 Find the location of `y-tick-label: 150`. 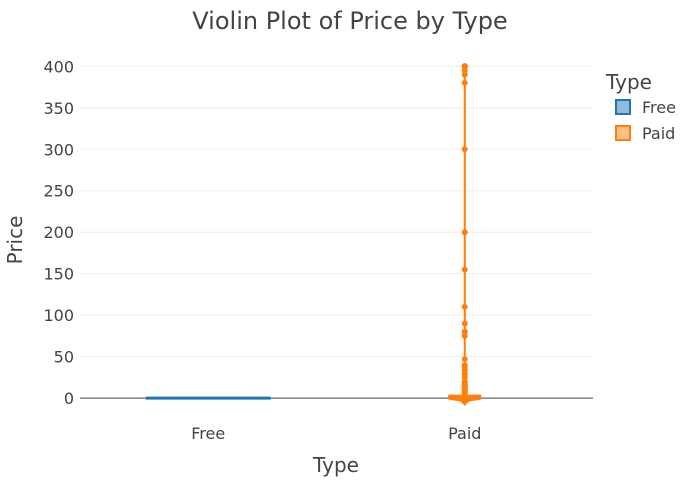

y-tick-label: 150 is located at coordinates (58, 274).